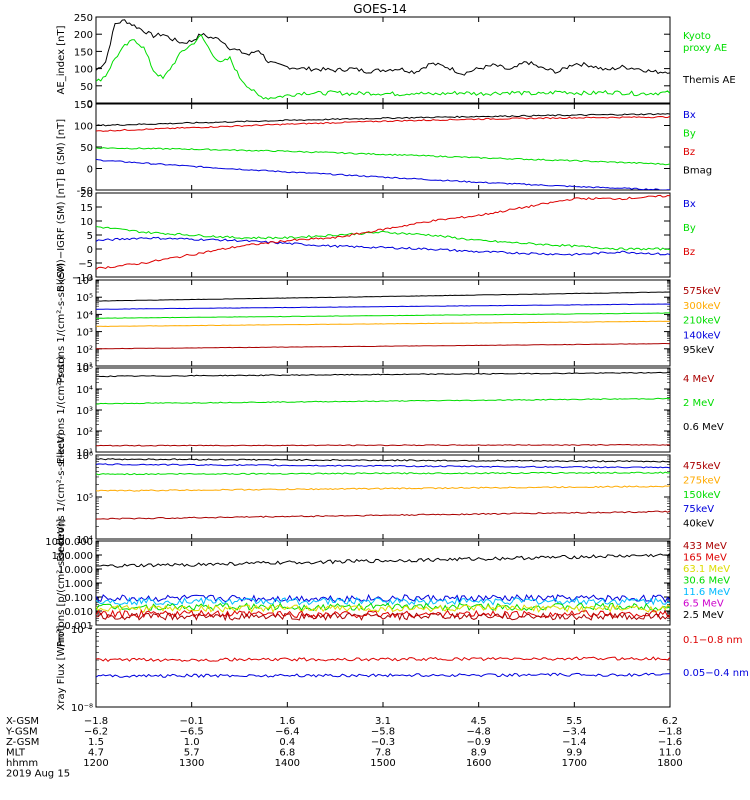  I want to click on y-tick-label: −10, so click(82, 278).